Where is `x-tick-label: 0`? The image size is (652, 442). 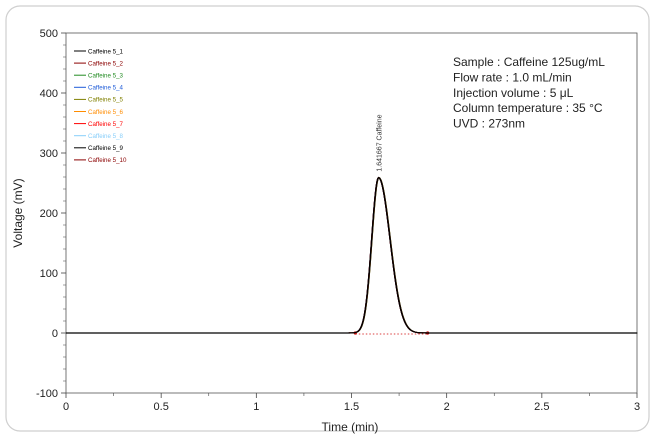 x-tick-label: 0 is located at coordinates (66, 407).